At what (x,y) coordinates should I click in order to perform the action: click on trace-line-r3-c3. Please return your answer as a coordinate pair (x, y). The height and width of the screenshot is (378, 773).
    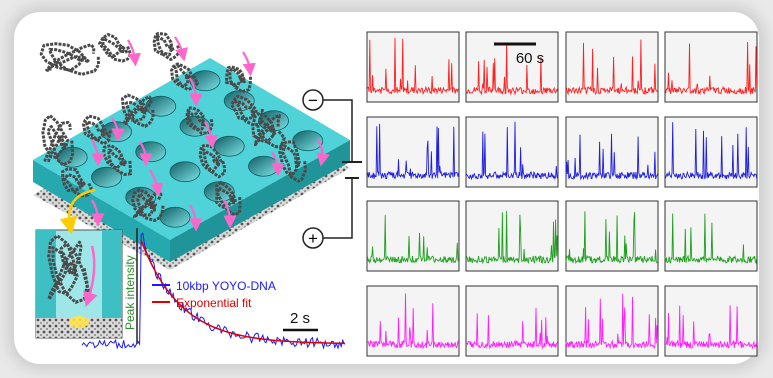
    Looking at the image, I should click on (612, 238).